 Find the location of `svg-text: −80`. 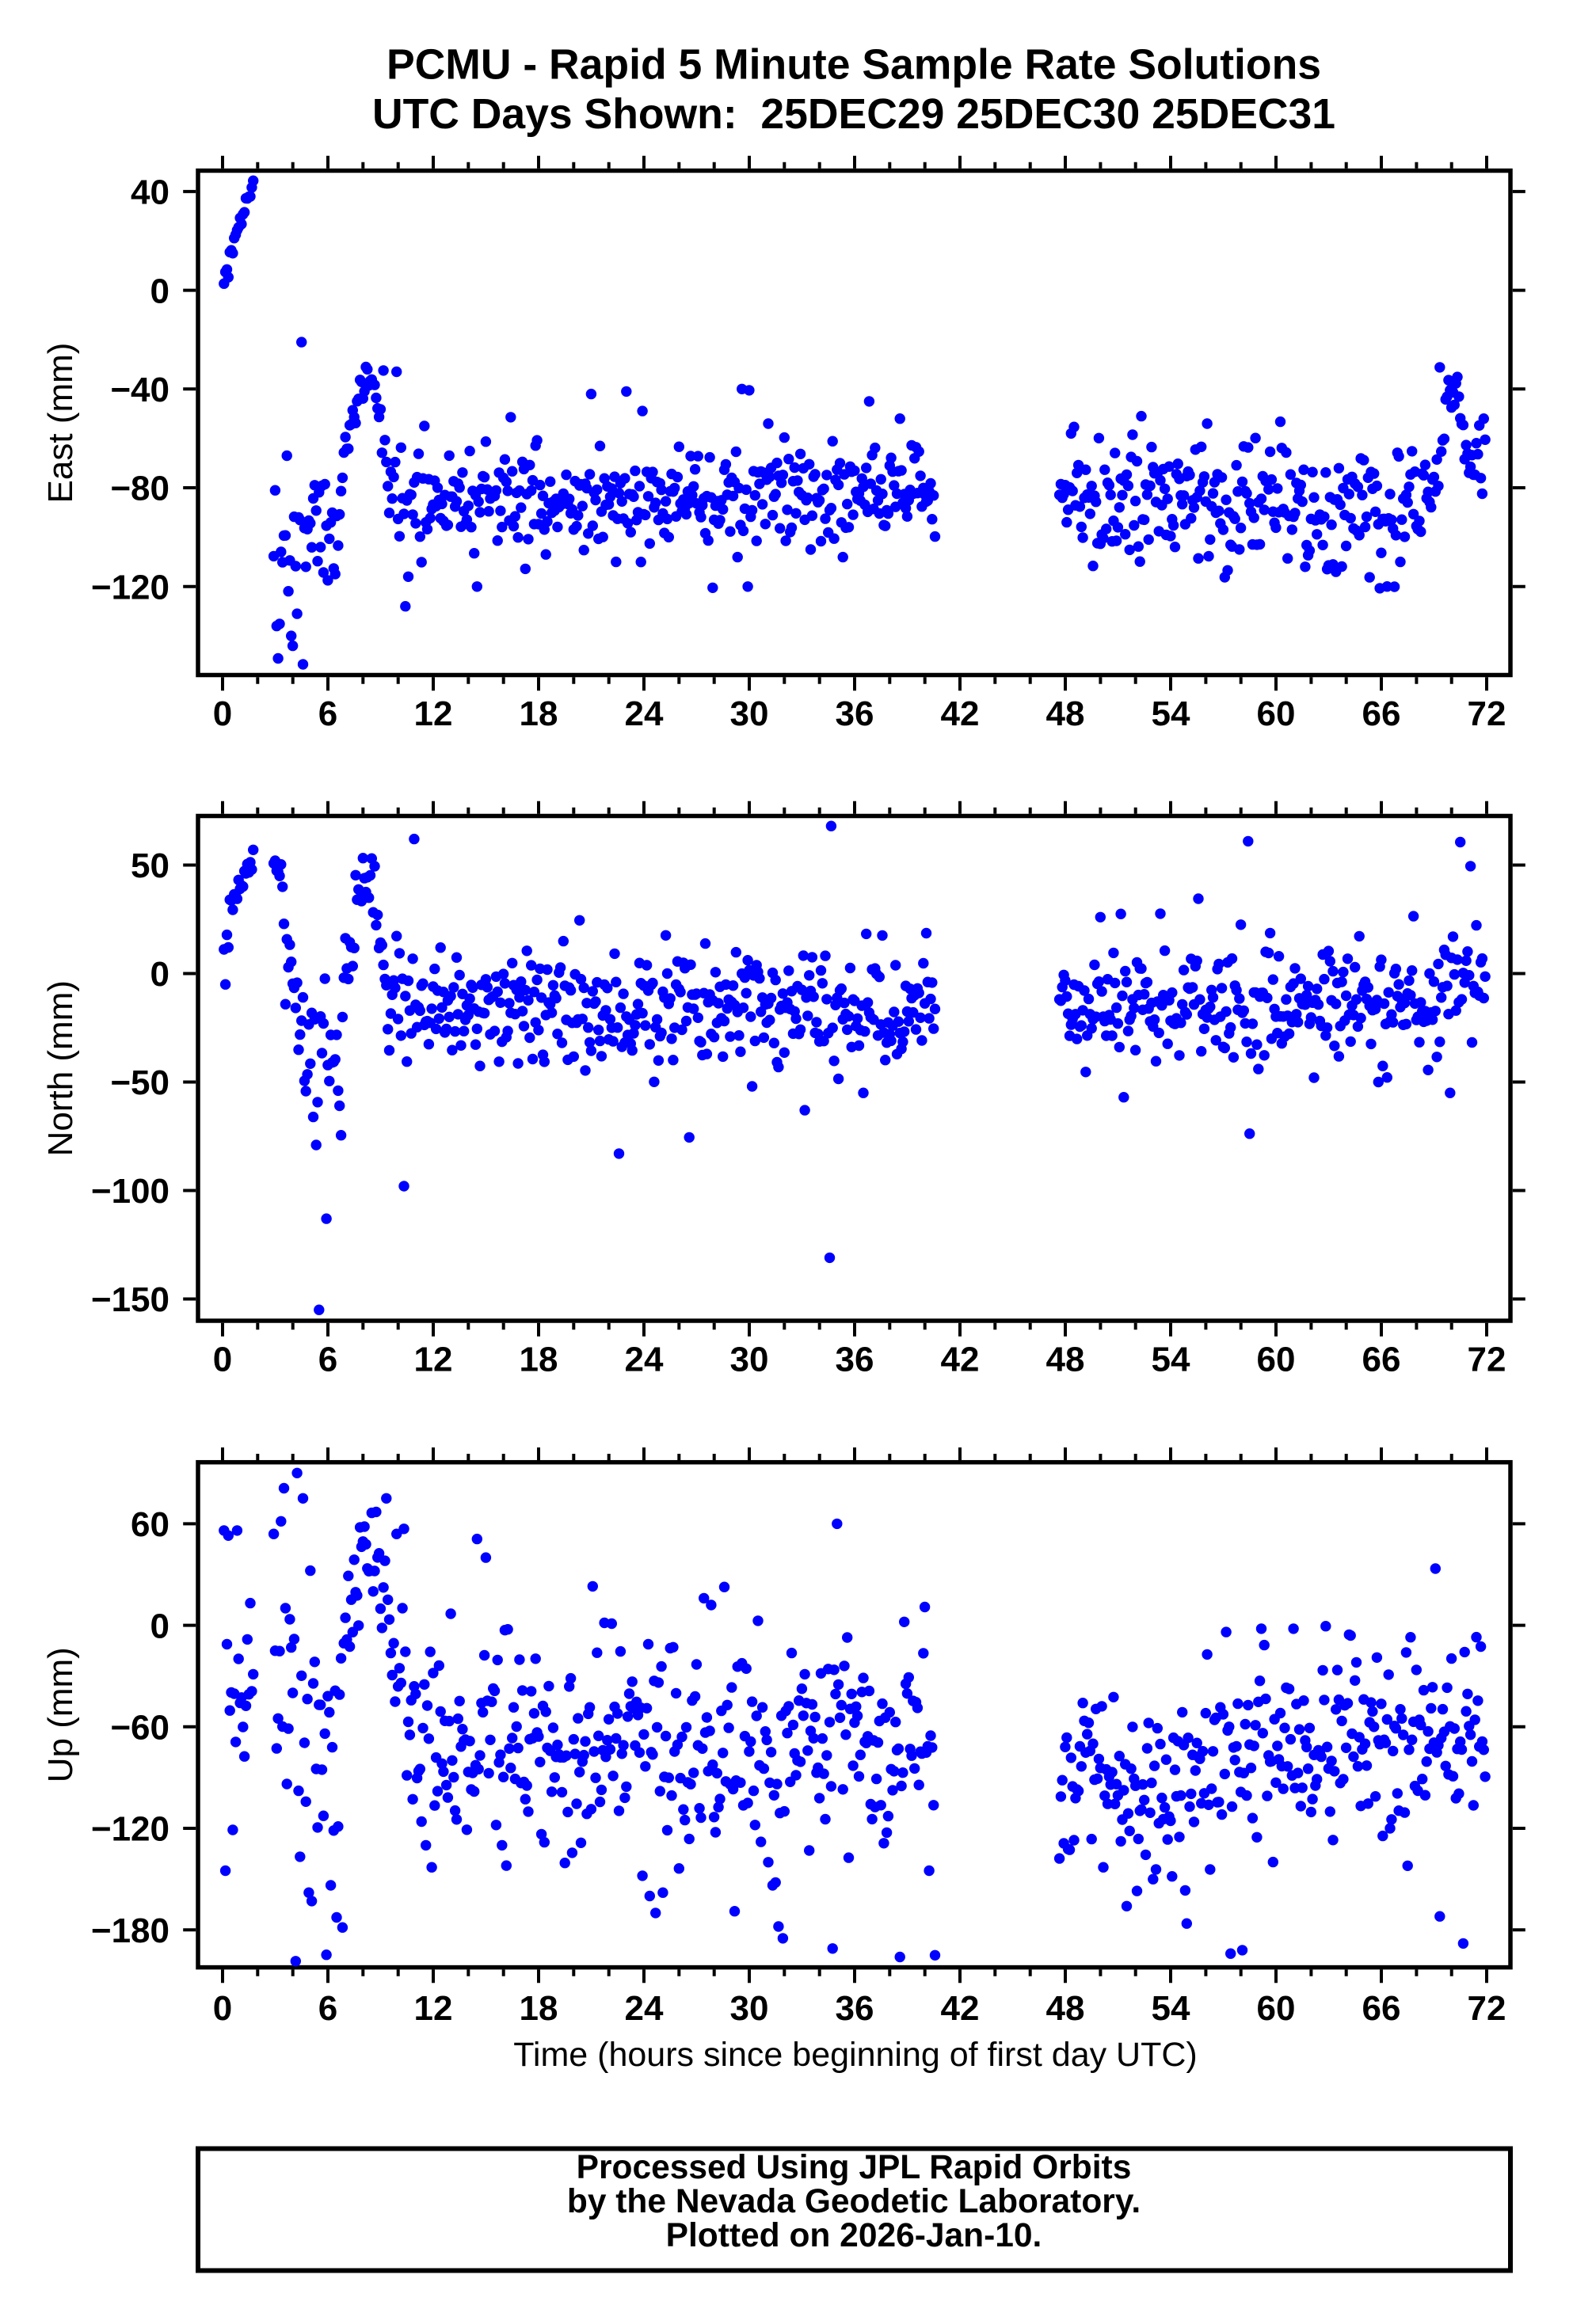

svg-text: −80 is located at coordinates (139, 489).